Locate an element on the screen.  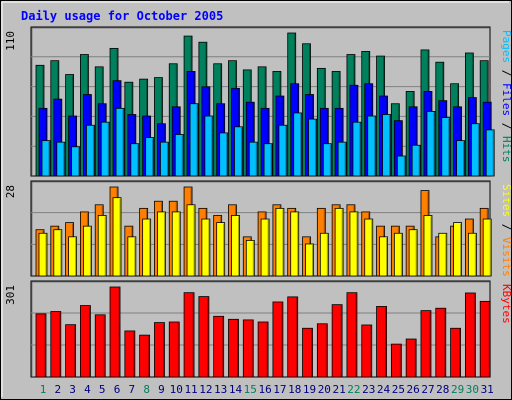
x-tick-label: 16 is located at coordinates (264, 389).